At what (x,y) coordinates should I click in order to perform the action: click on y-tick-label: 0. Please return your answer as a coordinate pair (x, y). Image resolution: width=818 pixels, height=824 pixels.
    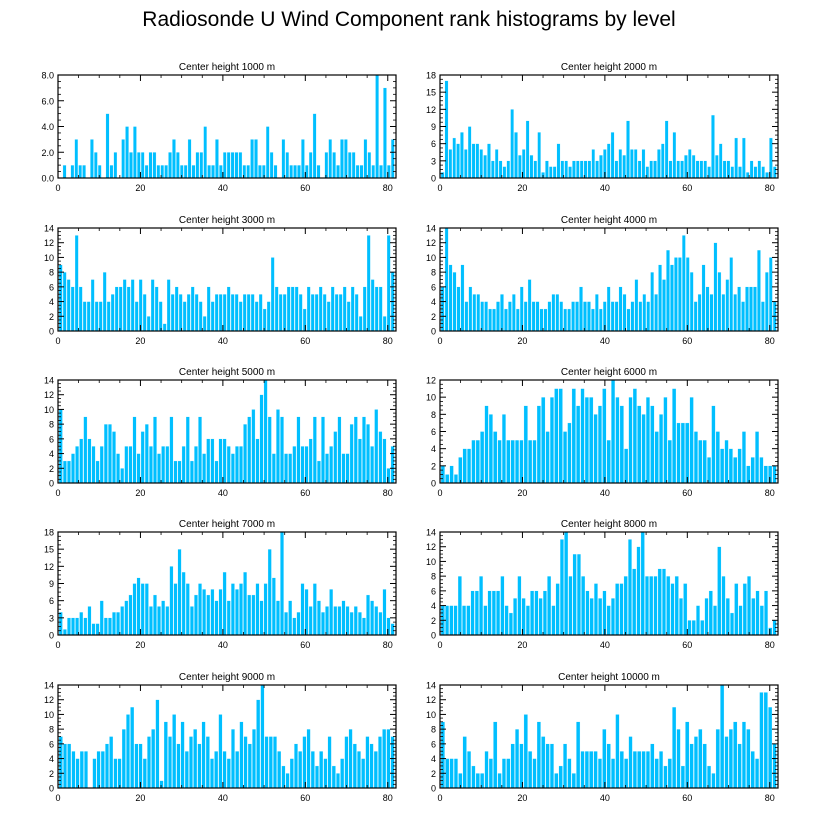
    Looking at the image, I should click on (51, 789).